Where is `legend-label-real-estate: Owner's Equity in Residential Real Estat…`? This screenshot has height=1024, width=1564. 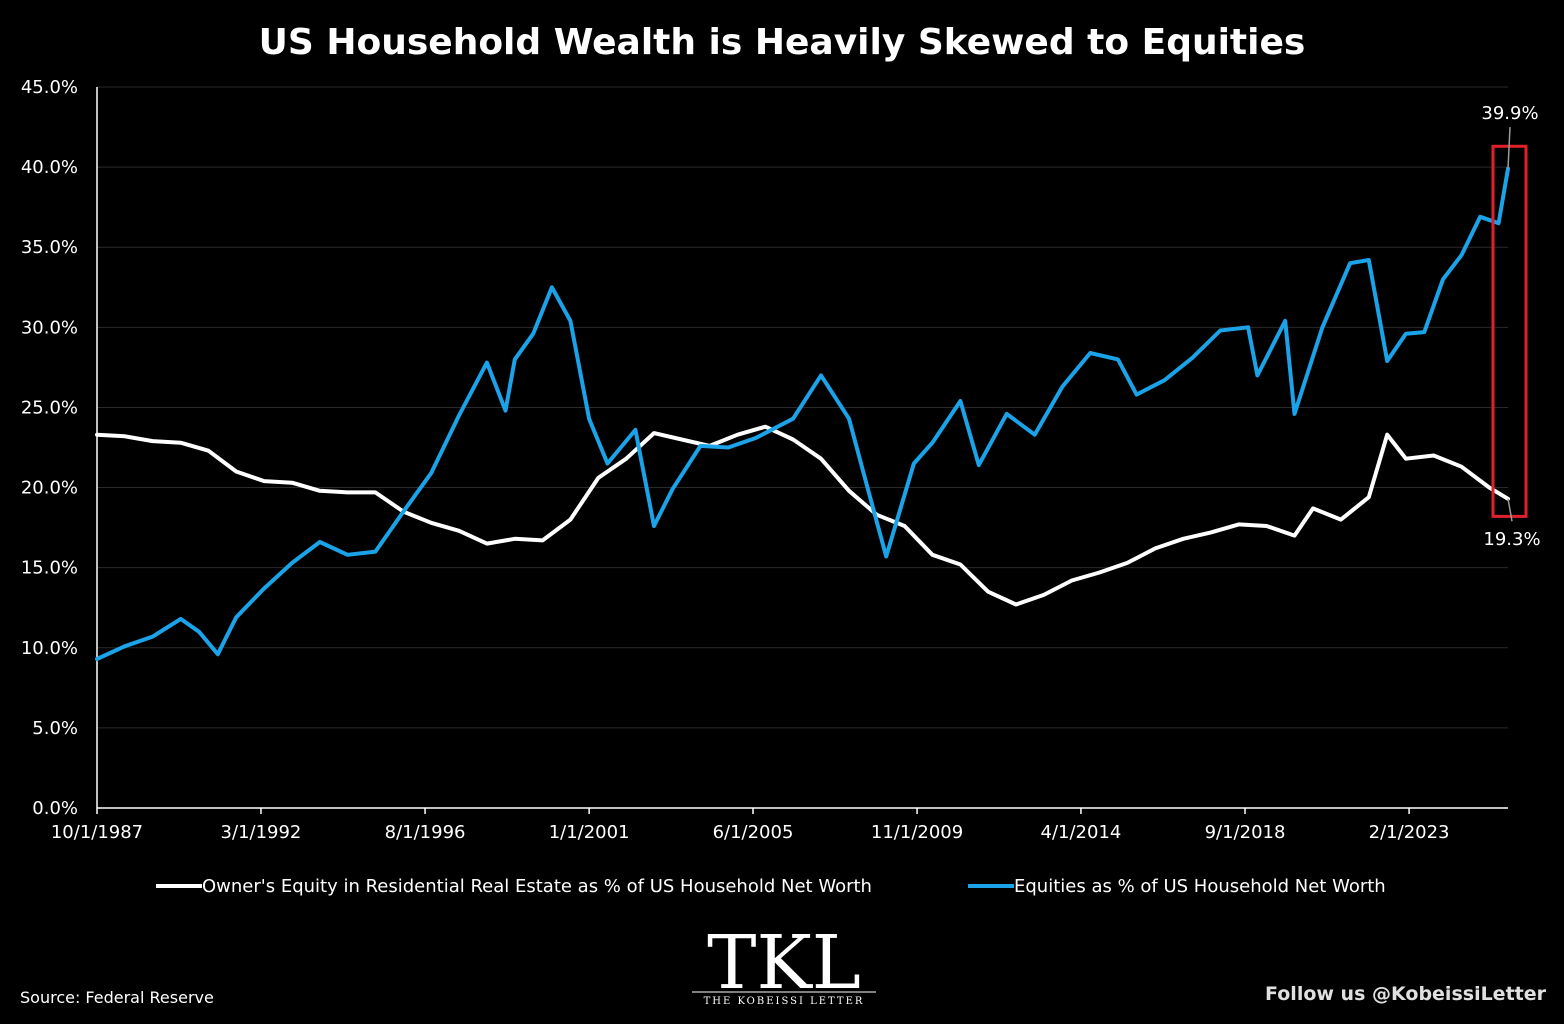
legend-label-real-estate: Owner's Equity in Residential Real Estat… is located at coordinates (537, 886).